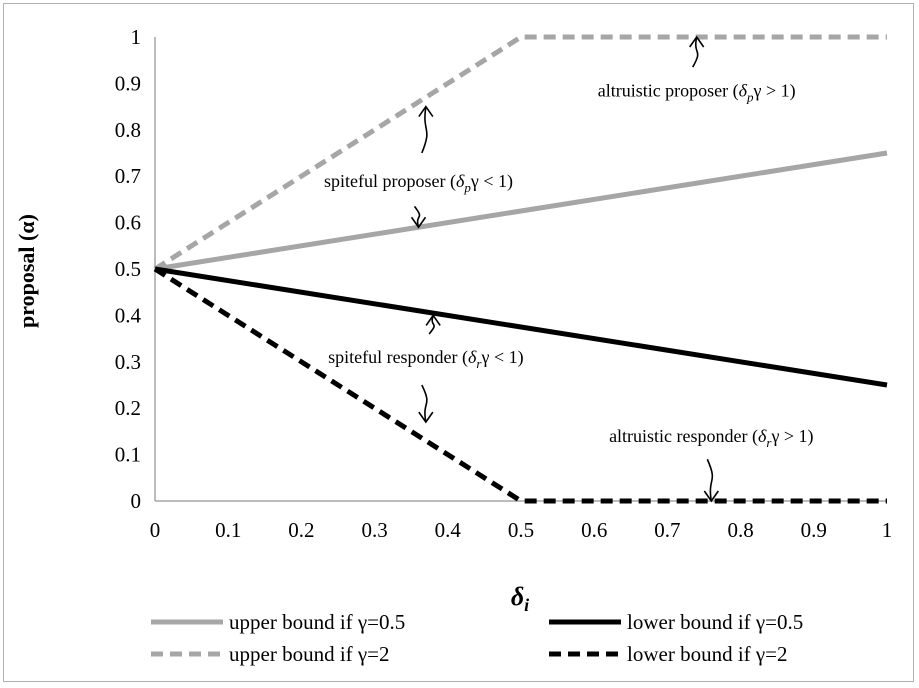 The image size is (919, 688). I want to click on legend-label: upper bound if γ=0.5, so click(317, 622).